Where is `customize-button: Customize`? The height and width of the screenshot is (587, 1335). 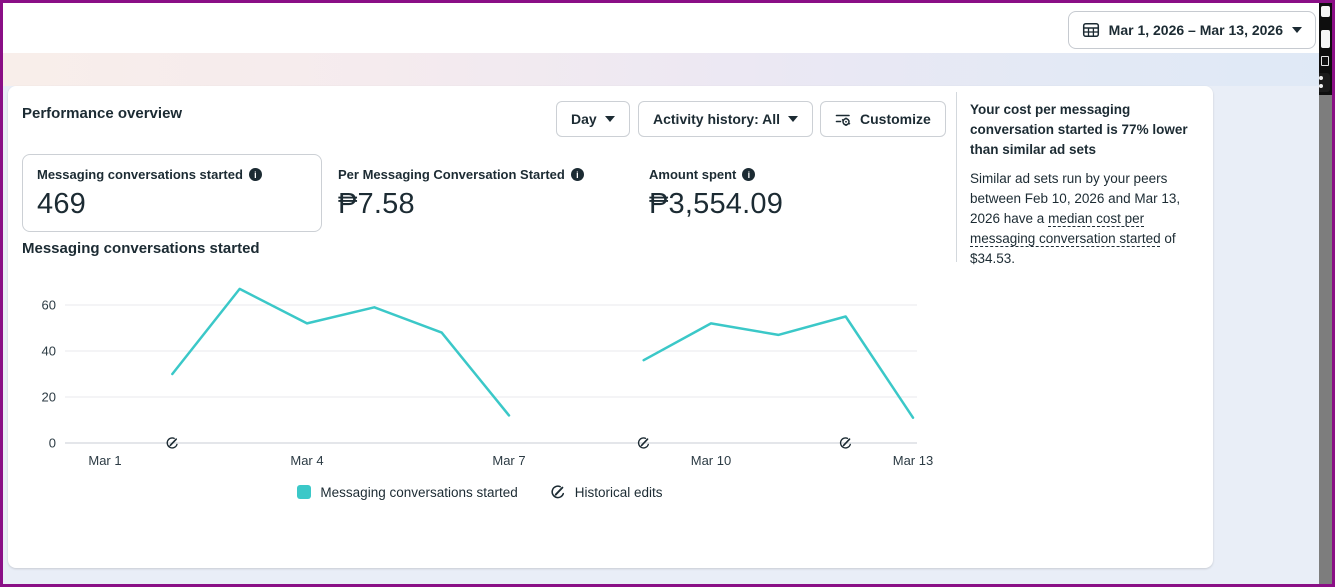
customize-button: Customize is located at coordinates (883, 119).